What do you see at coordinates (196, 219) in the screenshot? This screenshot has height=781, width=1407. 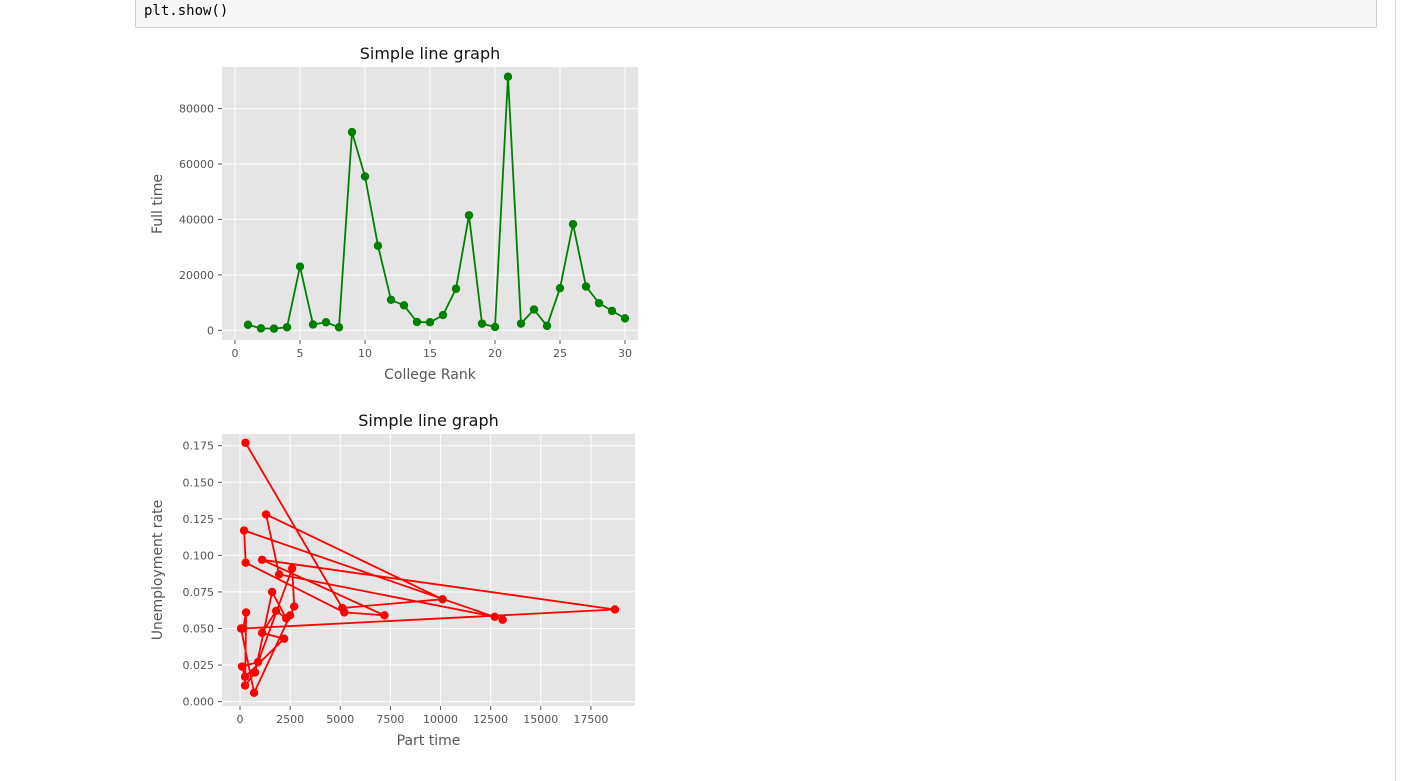 I see `y-tick-label: 40000` at bounding box center [196, 219].